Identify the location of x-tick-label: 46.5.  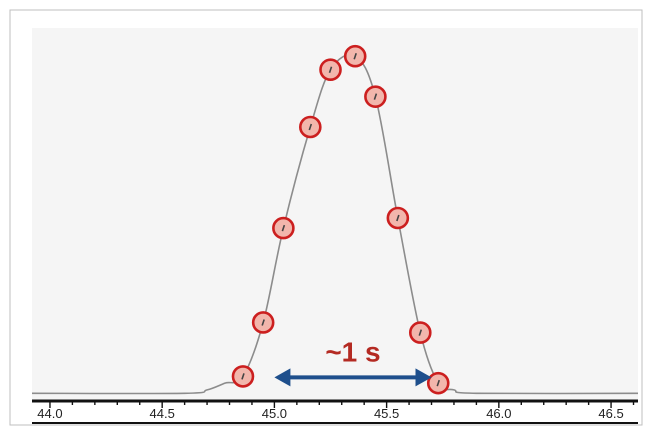
(610, 413).